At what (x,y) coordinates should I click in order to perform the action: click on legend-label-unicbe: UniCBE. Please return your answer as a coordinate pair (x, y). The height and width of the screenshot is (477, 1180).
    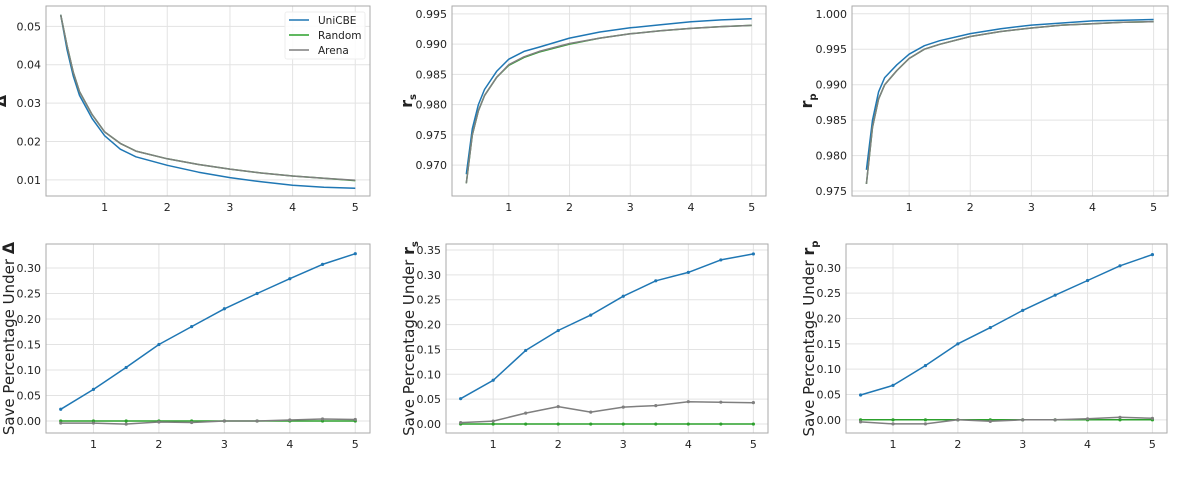
    Looking at the image, I should click on (337, 21).